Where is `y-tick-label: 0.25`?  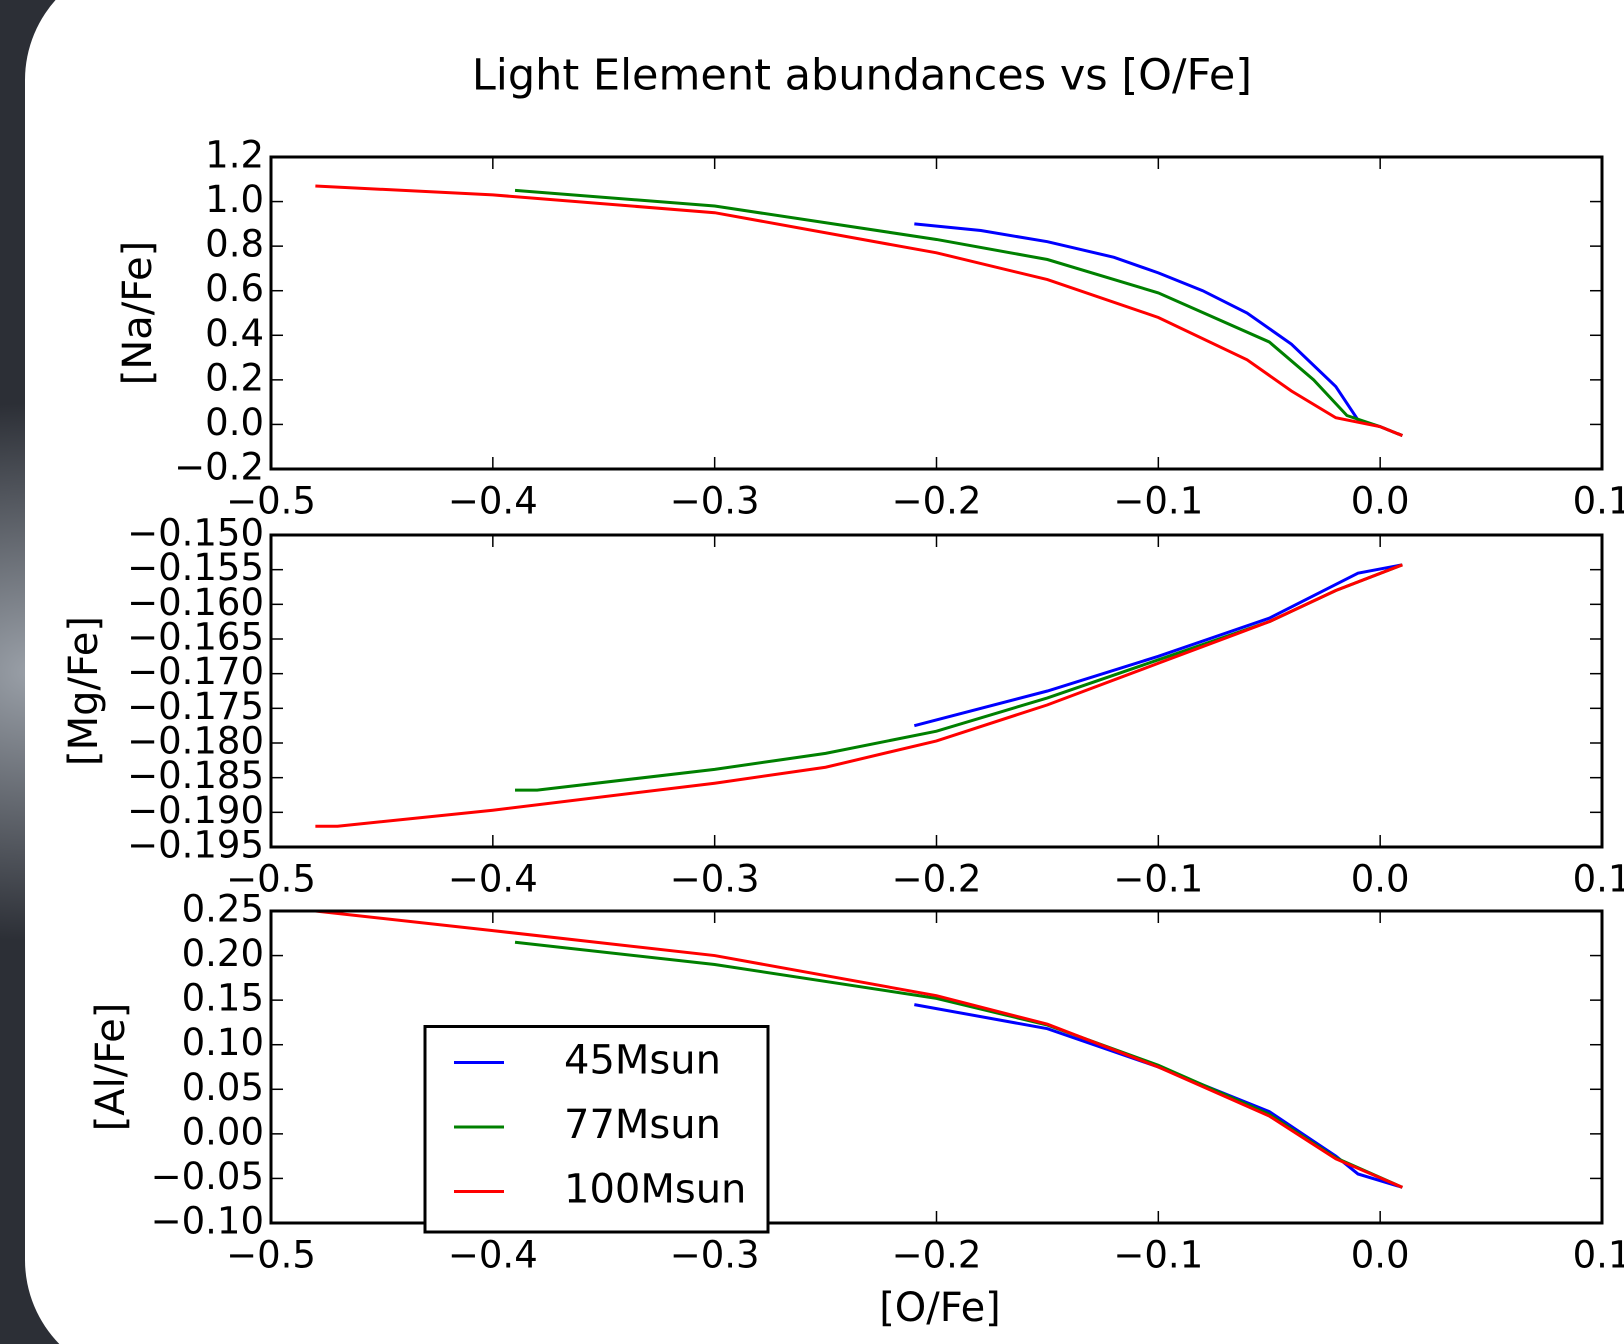
y-tick-label: 0.25 is located at coordinates (223, 909).